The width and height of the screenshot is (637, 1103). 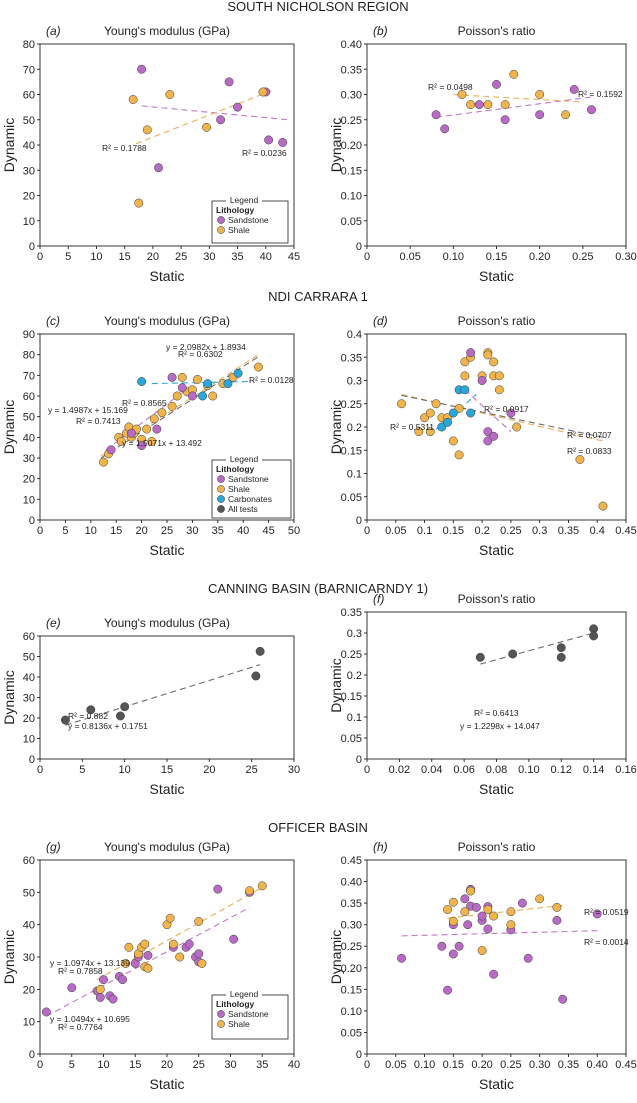 I want to click on x-tick-label: 10, so click(x=103, y=1065).